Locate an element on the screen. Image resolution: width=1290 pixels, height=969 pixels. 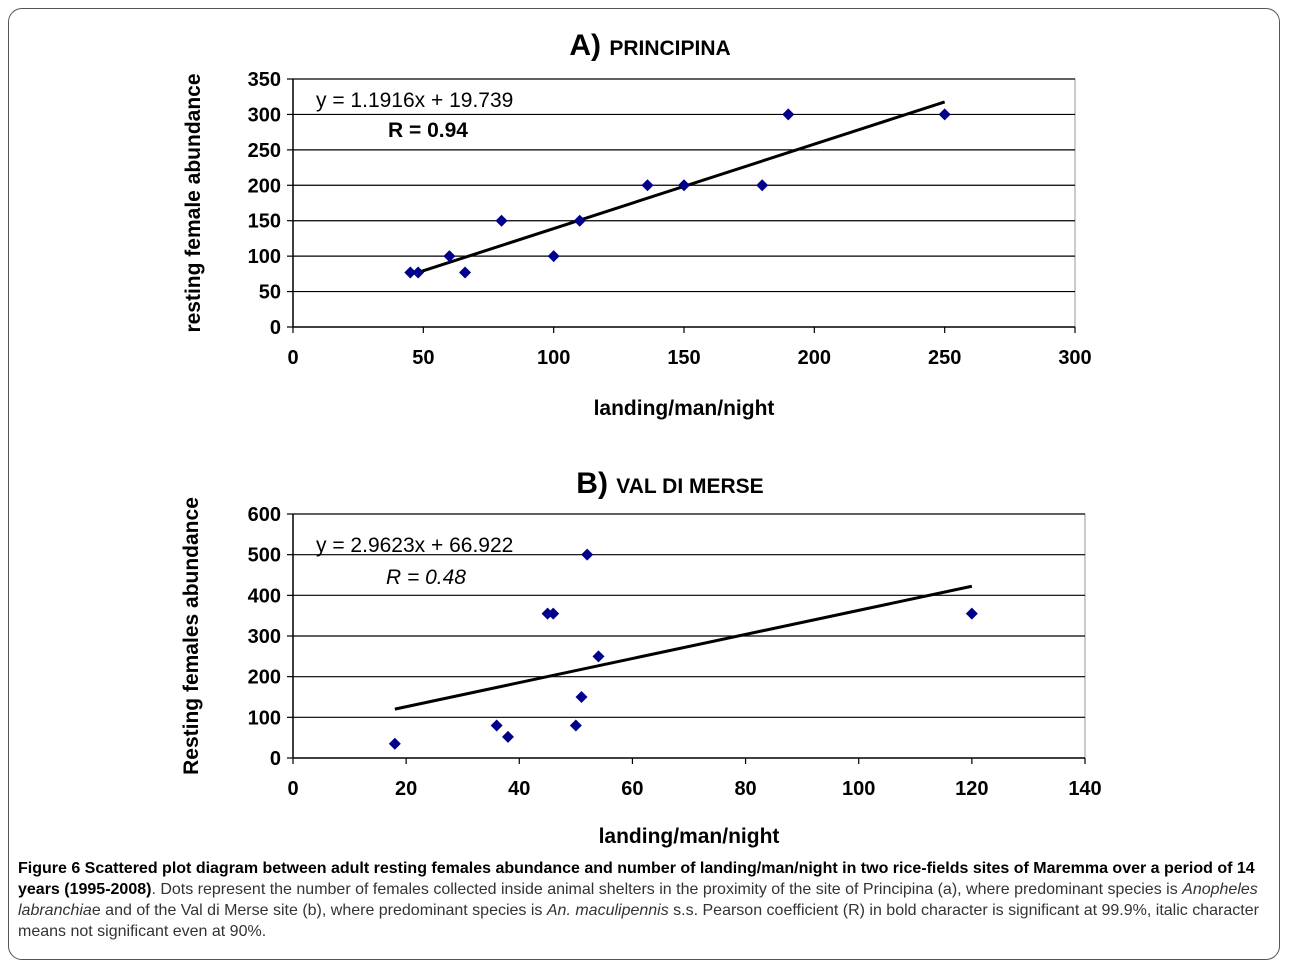
y-tick-label: 400 is located at coordinates (264, 596).